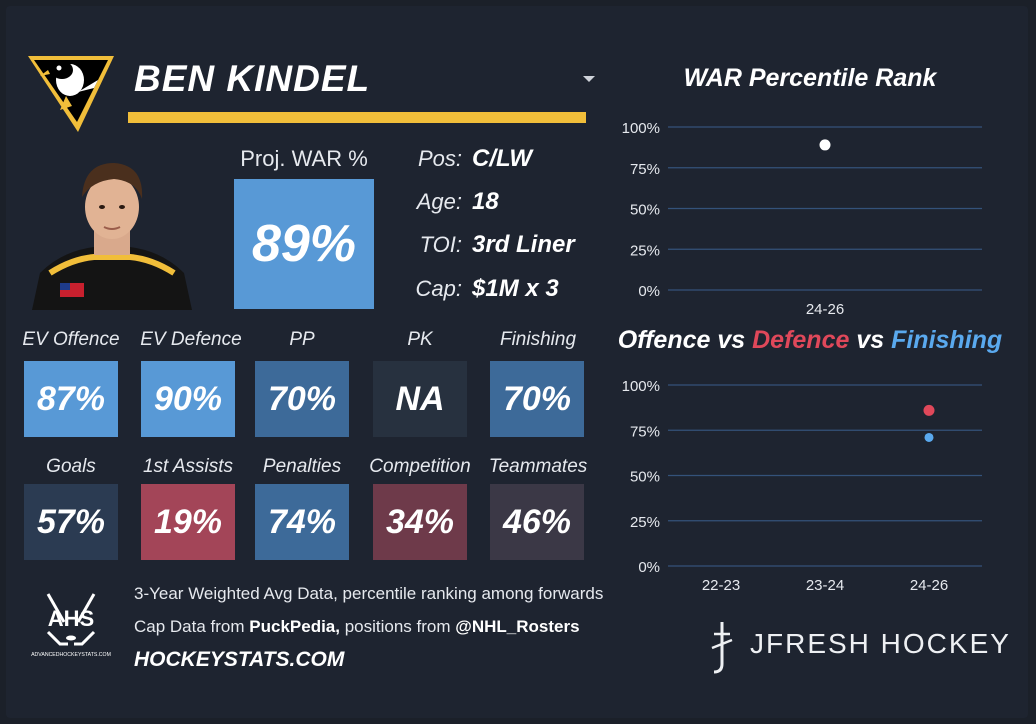 Image resolution: width=1036 pixels, height=724 pixels. Describe the element at coordinates (538, 466) in the screenshot. I see `stat-label-teammates: Teammates` at that location.